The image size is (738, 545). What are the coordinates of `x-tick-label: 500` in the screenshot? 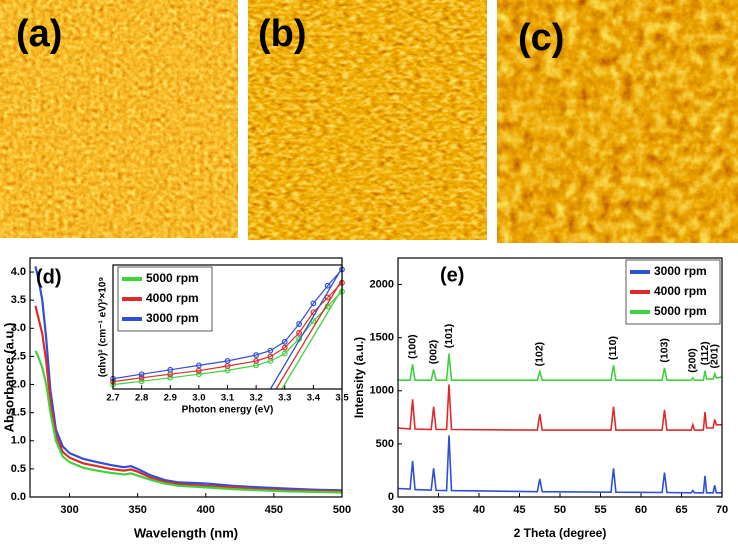 It's located at (342, 510).